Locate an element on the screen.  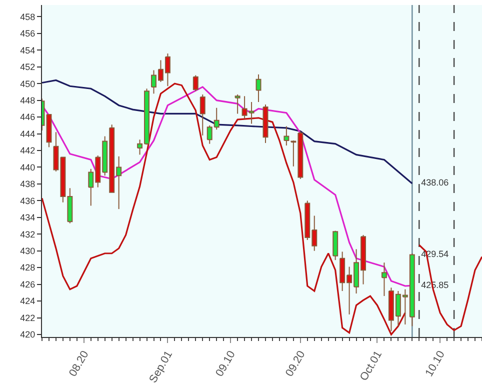
y-tick-label: 426 is located at coordinates (28, 284).